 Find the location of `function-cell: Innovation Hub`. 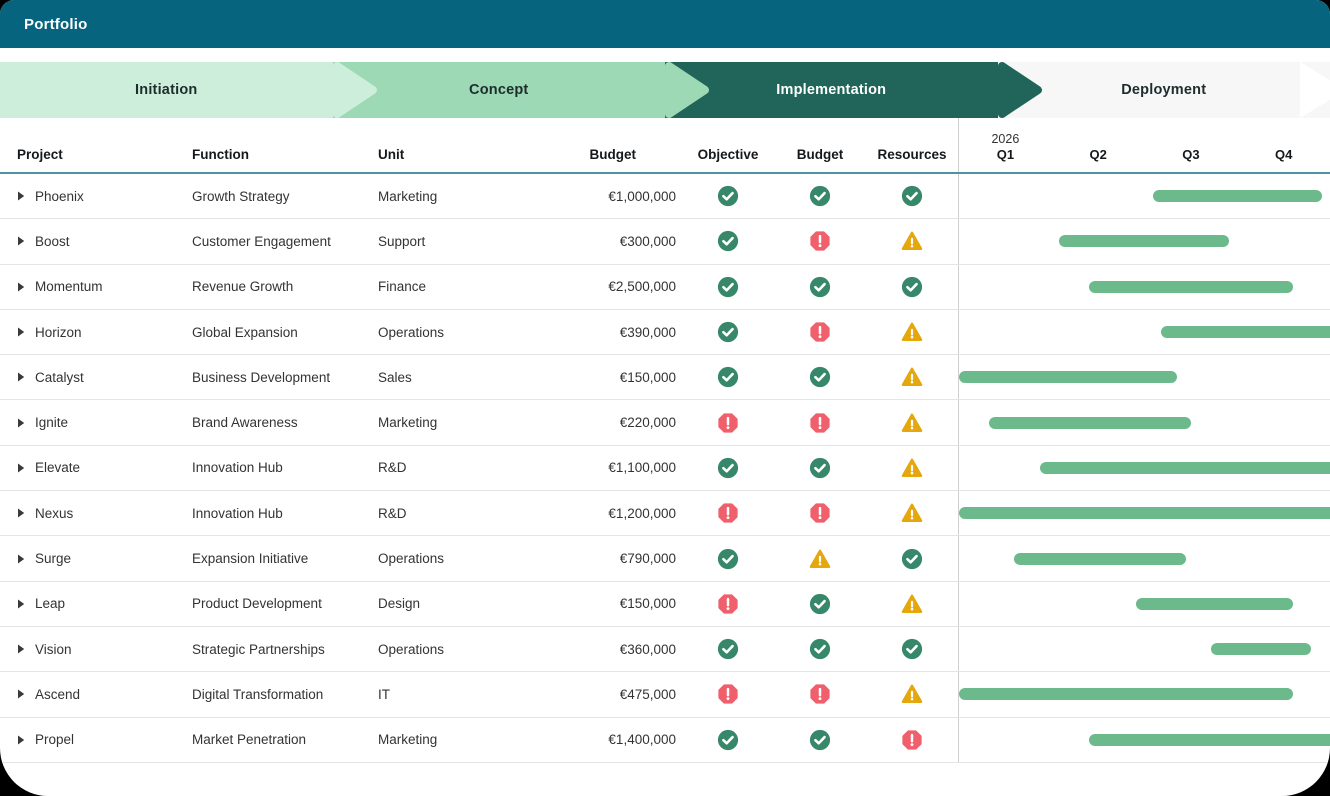

function-cell: Innovation Hub is located at coordinates (237, 513).